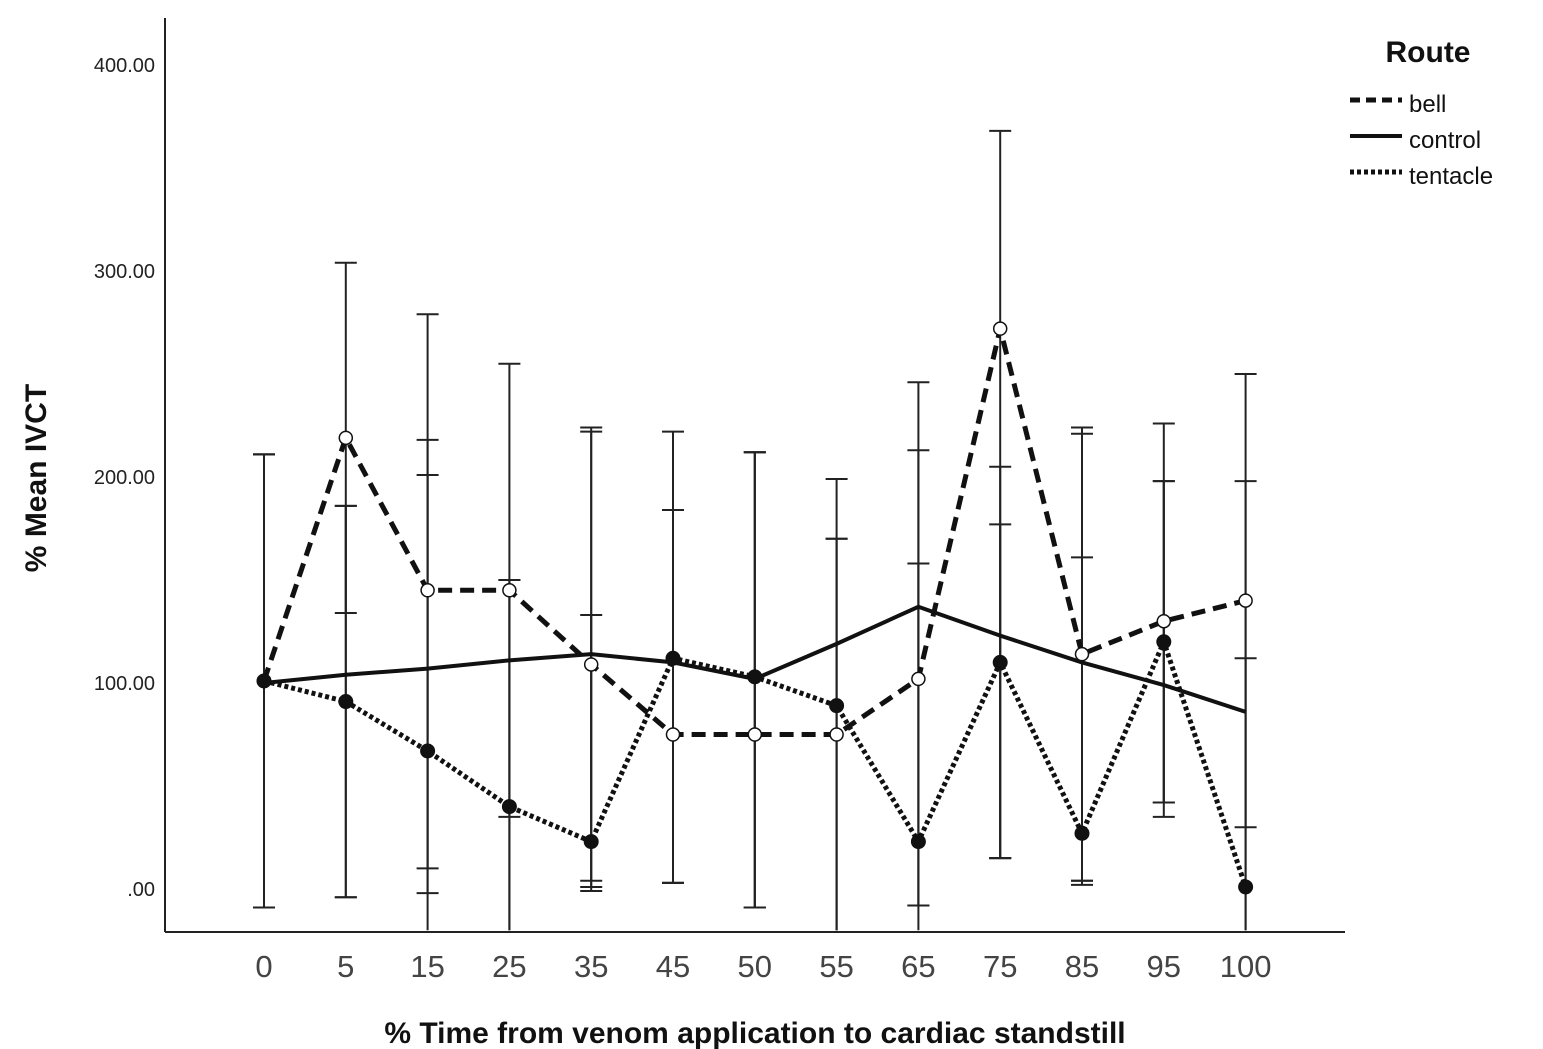  I want to click on legend: Route bell control tentacle, so click(1421, 113).